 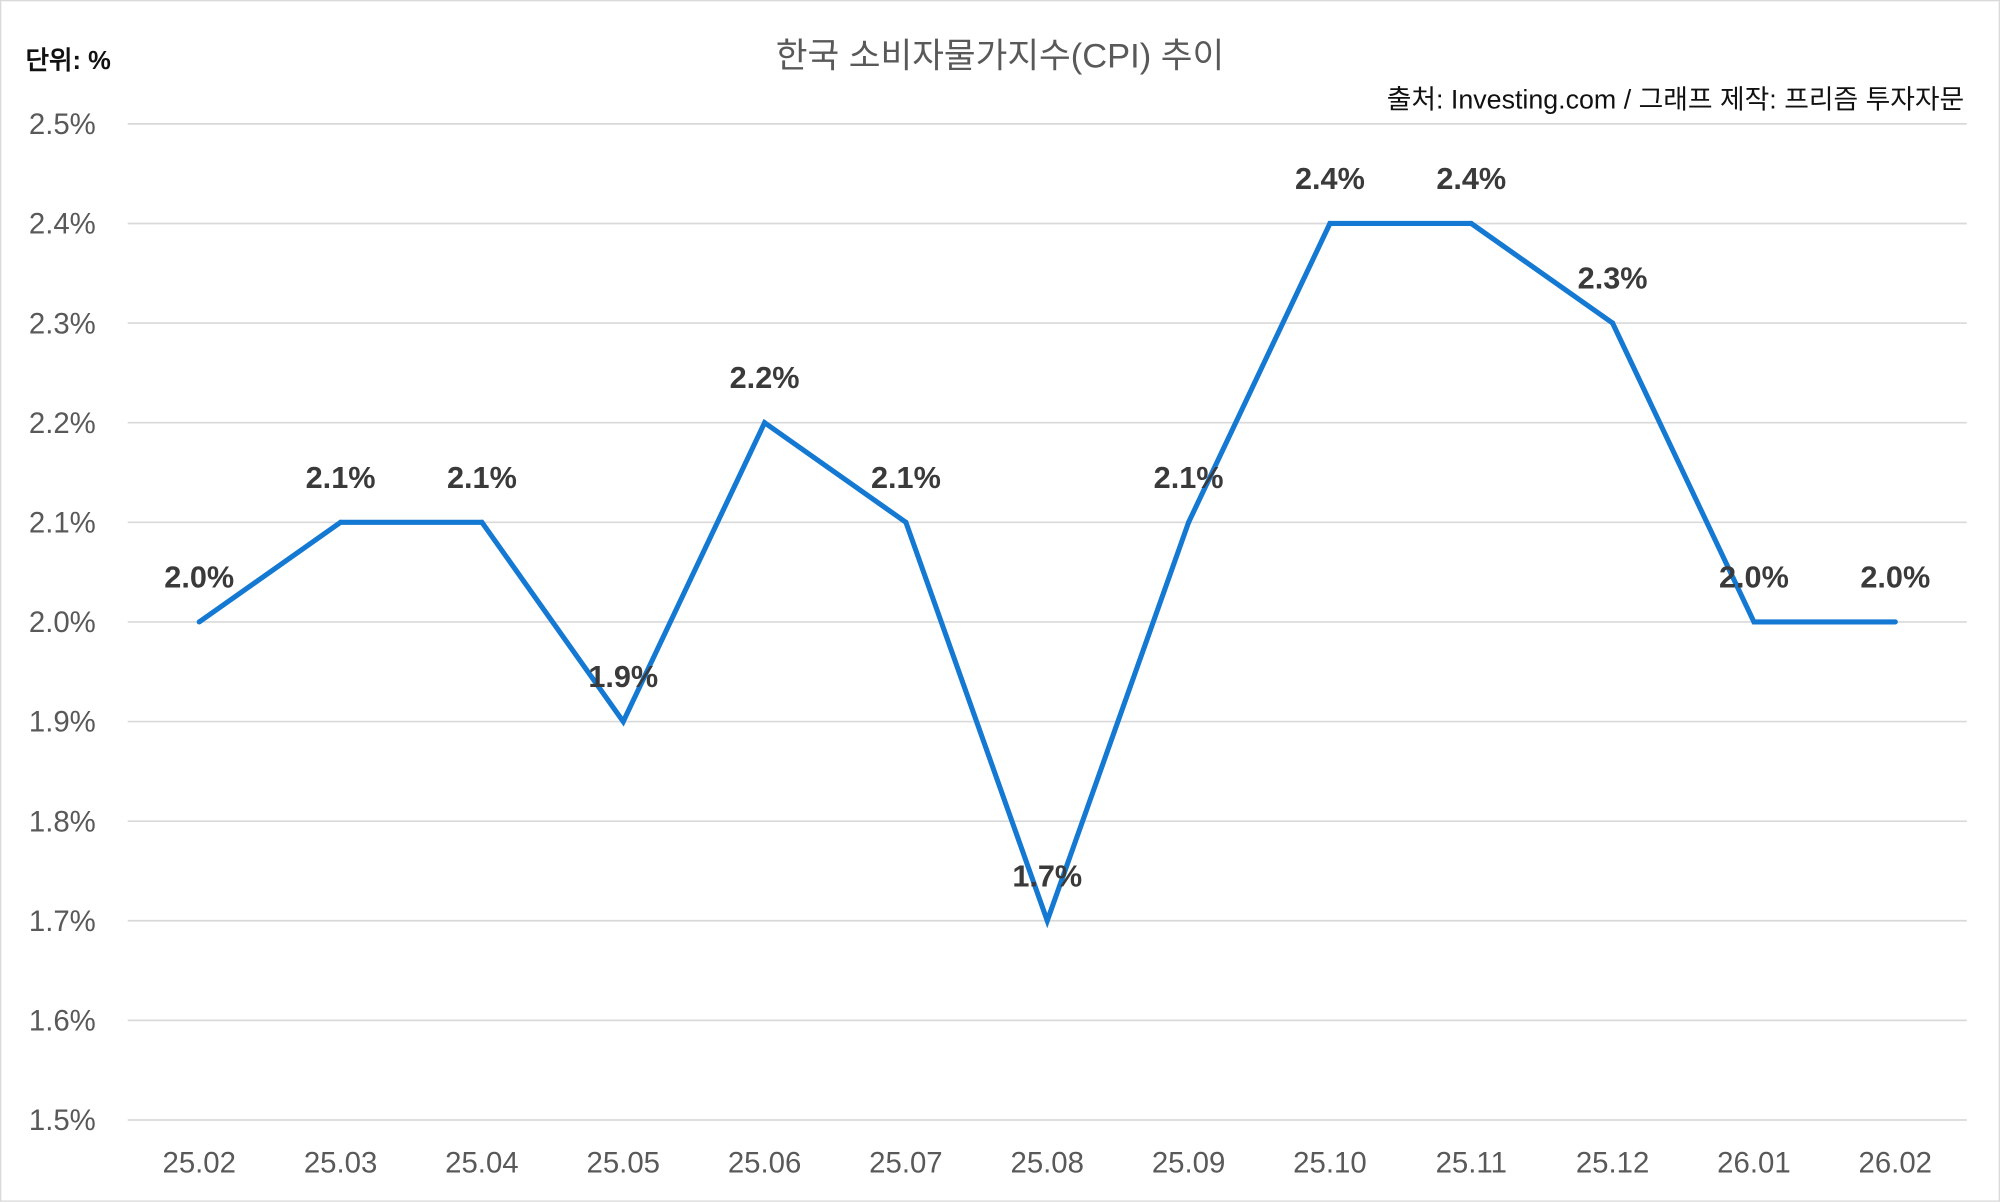 What do you see at coordinates (62, 1120) in the screenshot?
I see `y-tick-label: 1.5%` at bounding box center [62, 1120].